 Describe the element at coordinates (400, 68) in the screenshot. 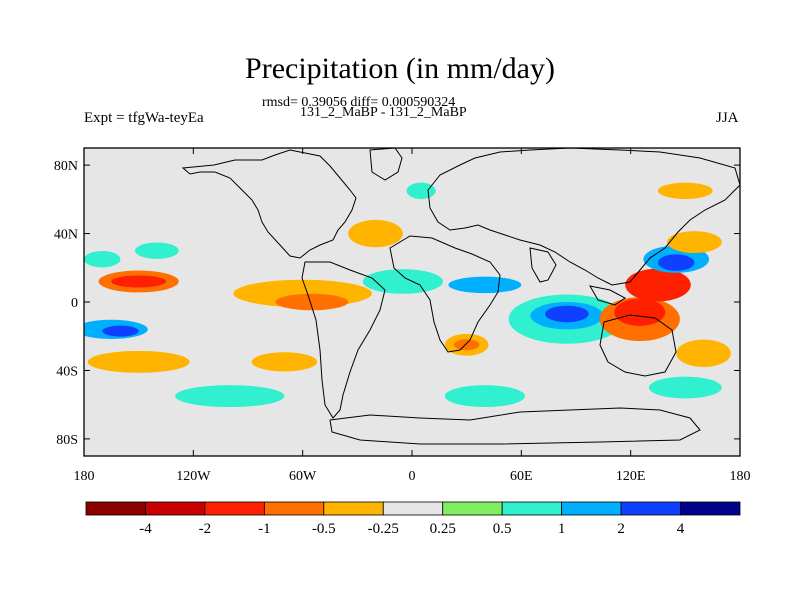

I see `chart-title: Precipitation (in mm/day)` at that location.